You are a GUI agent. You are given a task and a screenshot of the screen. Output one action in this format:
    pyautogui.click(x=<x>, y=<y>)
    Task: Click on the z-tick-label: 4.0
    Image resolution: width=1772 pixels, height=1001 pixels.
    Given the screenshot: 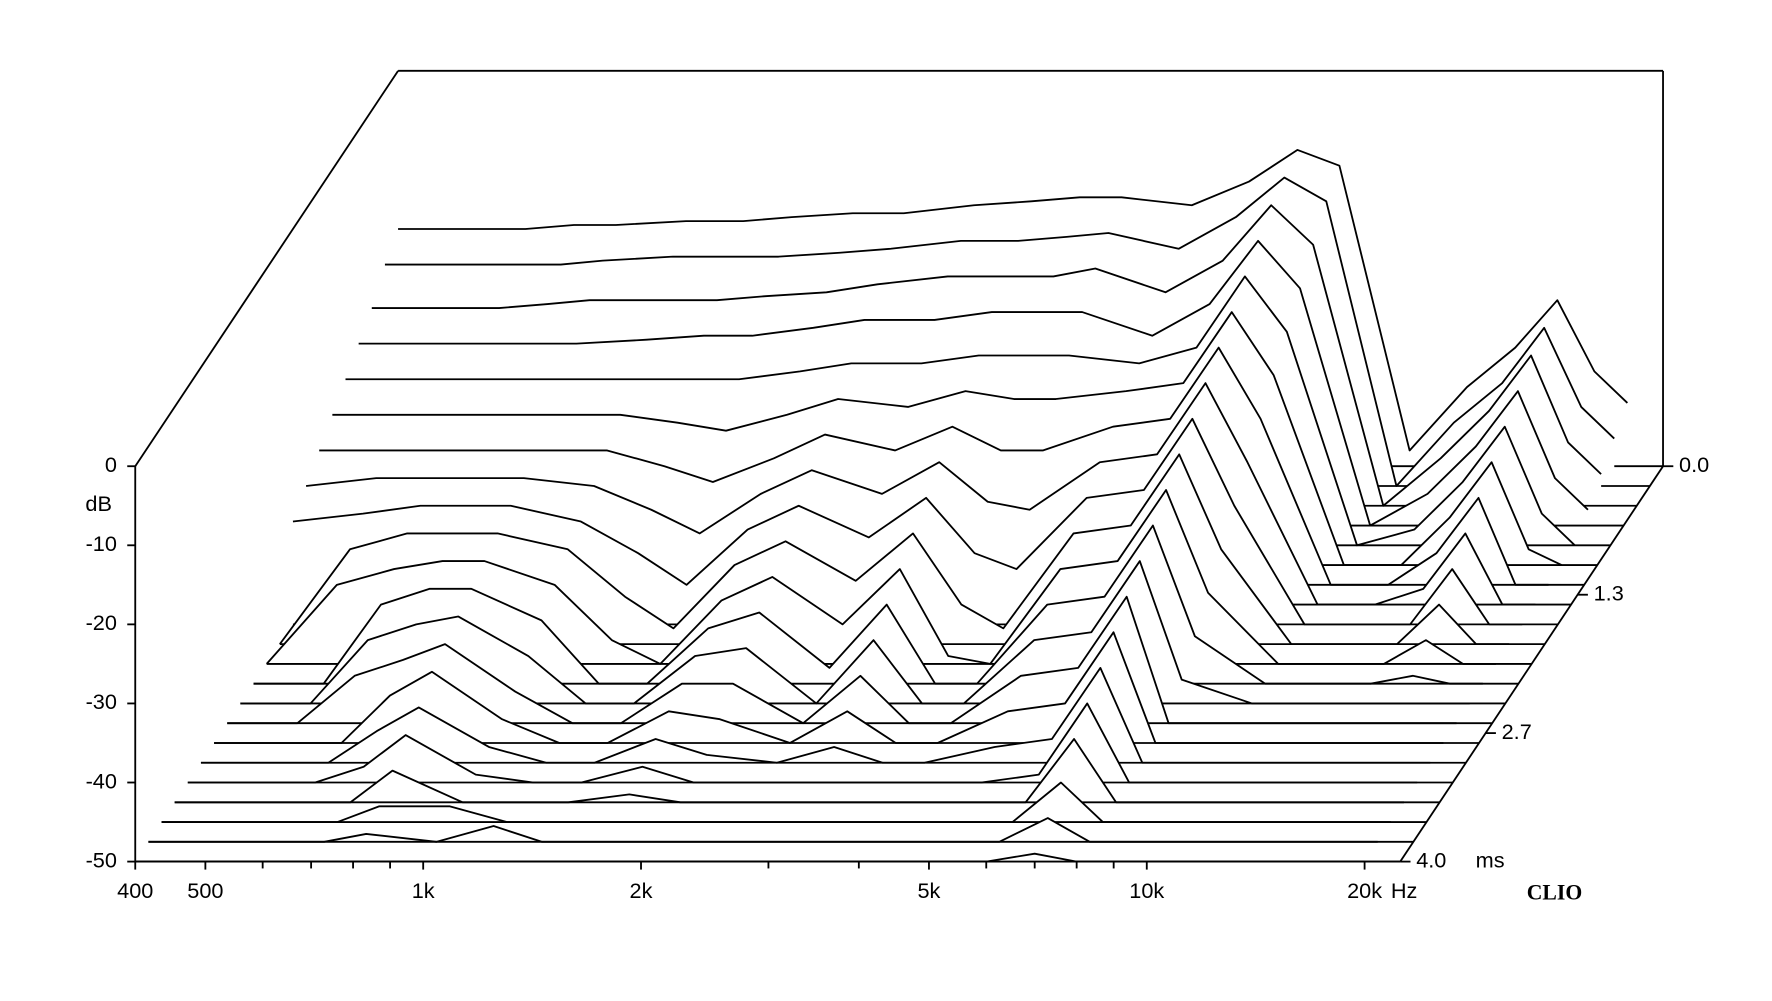 What is the action you would take?
    pyautogui.click(x=1431, y=859)
    